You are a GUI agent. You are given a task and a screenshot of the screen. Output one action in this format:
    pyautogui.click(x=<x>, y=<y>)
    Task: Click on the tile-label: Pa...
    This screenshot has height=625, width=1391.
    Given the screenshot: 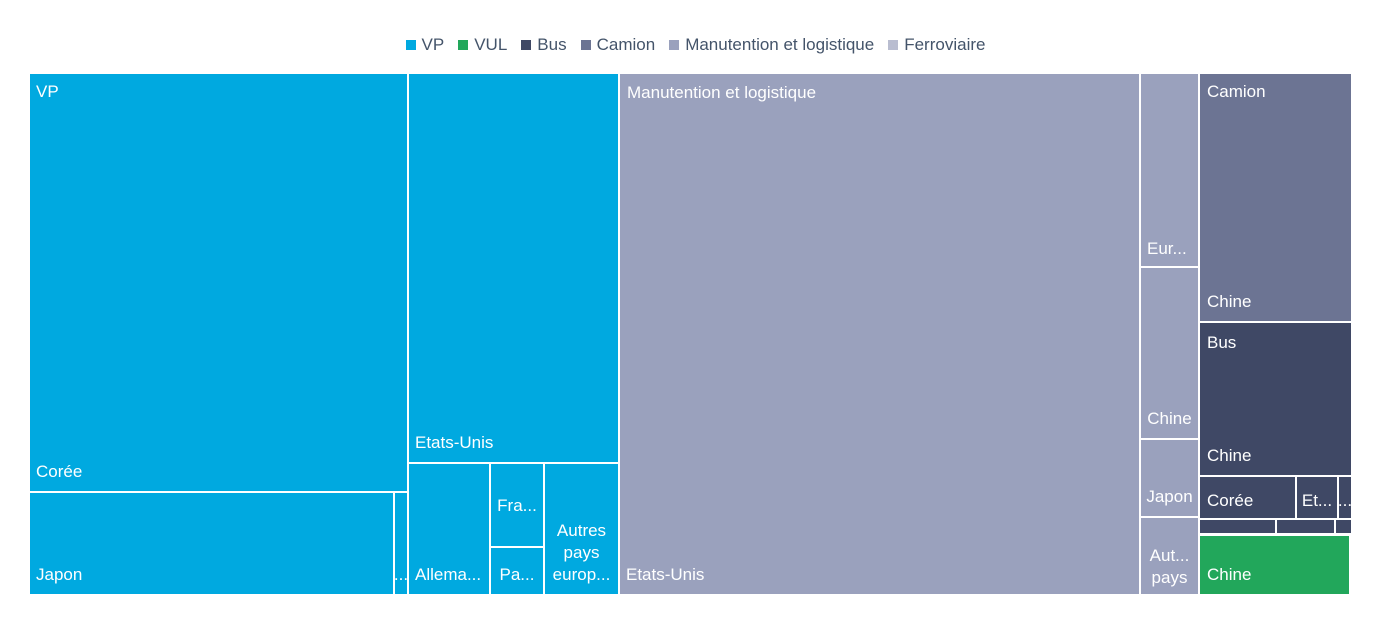 What is the action you would take?
    pyautogui.click(x=517, y=574)
    